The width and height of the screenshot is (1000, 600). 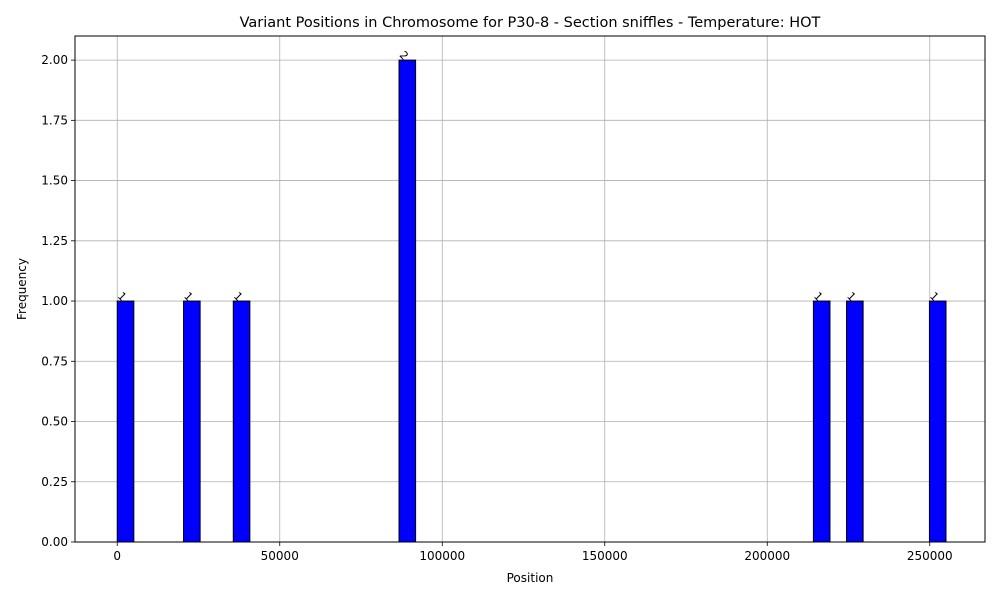 What do you see at coordinates (54, 241) in the screenshot?
I see `y-tick-label: 1.25` at bounding box center [54, 241].